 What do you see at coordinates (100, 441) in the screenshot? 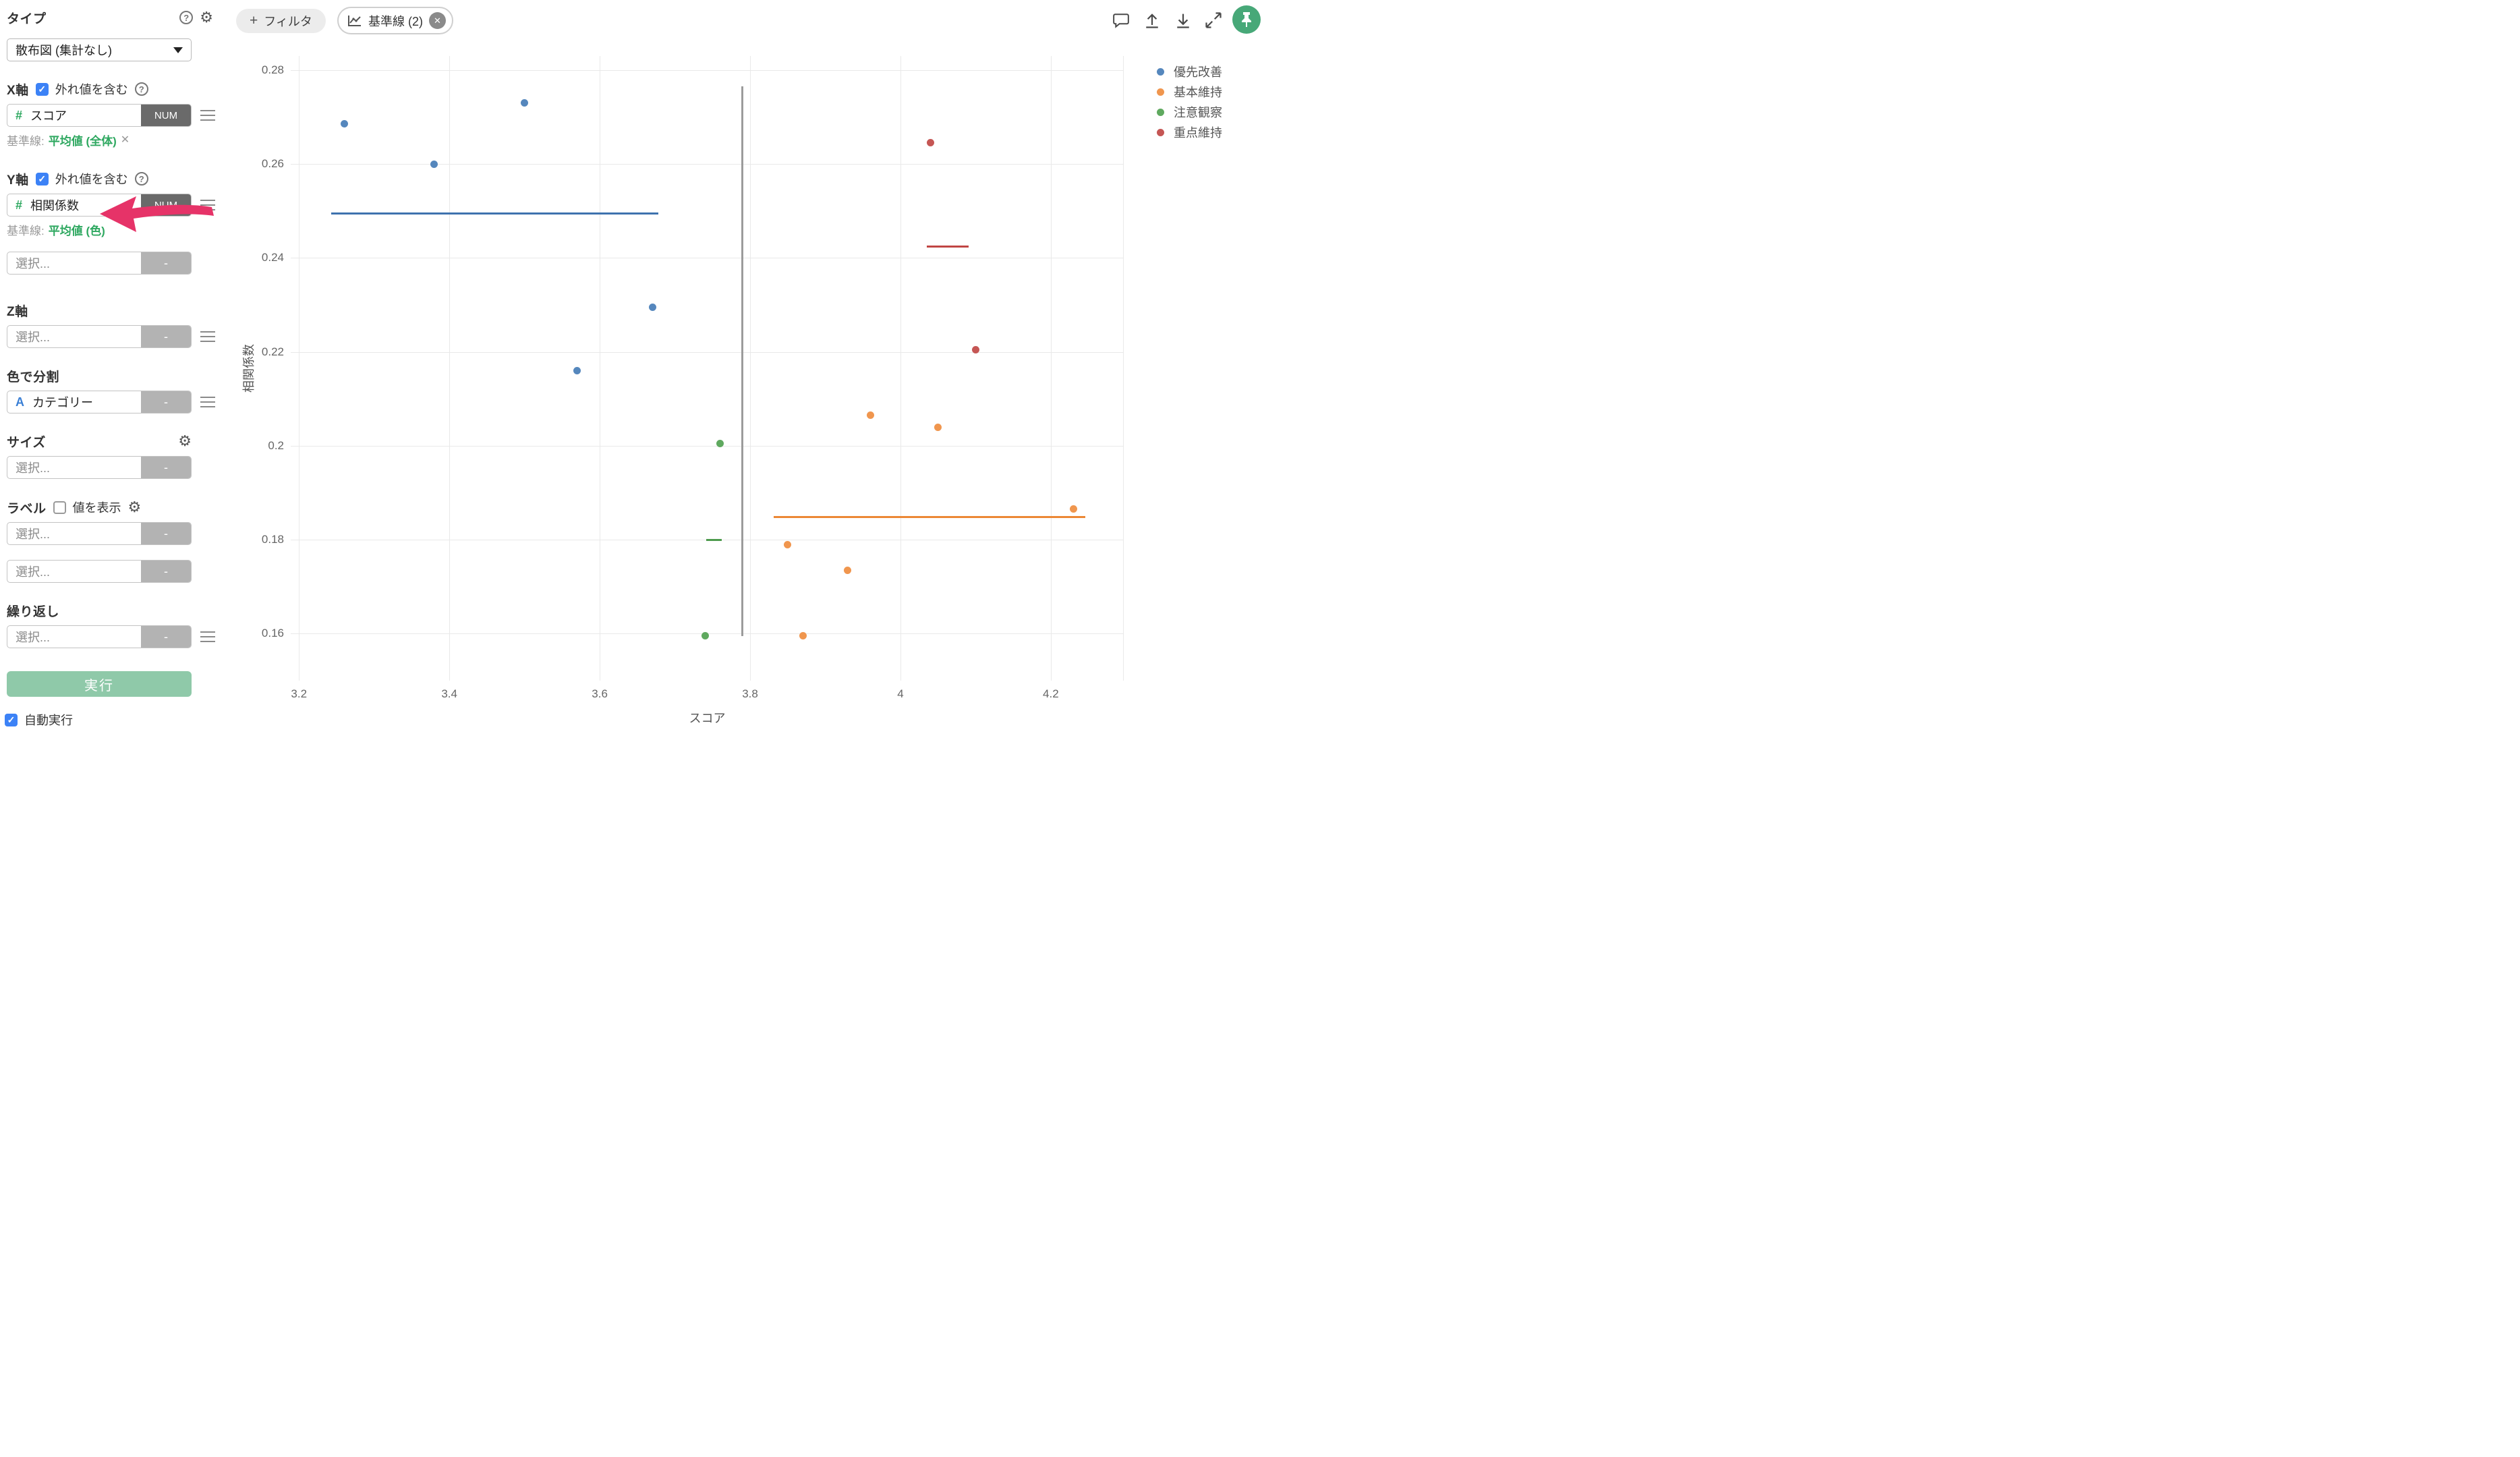
I see `size-section-header: サイズ ⚙` at bounding box center [100, 441].